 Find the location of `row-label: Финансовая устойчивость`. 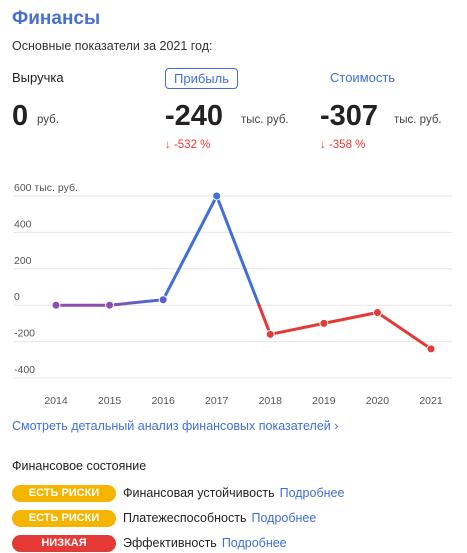

row-label: Финансовая устойчивость is located at coordinates (199, 493).